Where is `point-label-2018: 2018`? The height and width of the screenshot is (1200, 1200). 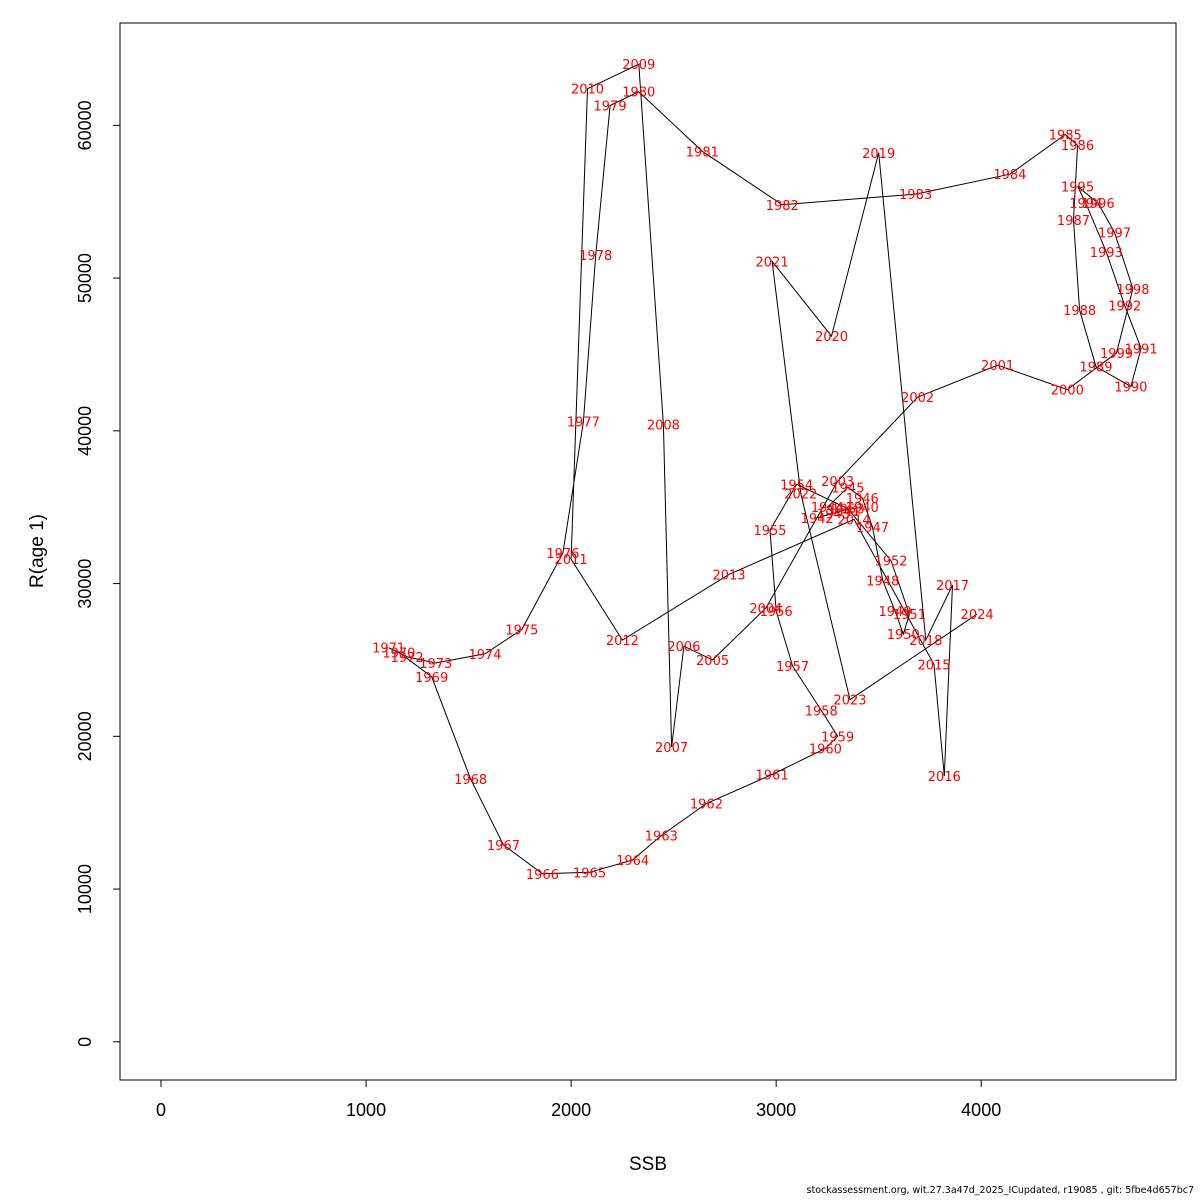 point-label-2018: 2018 is located at coordinates (925, 641).